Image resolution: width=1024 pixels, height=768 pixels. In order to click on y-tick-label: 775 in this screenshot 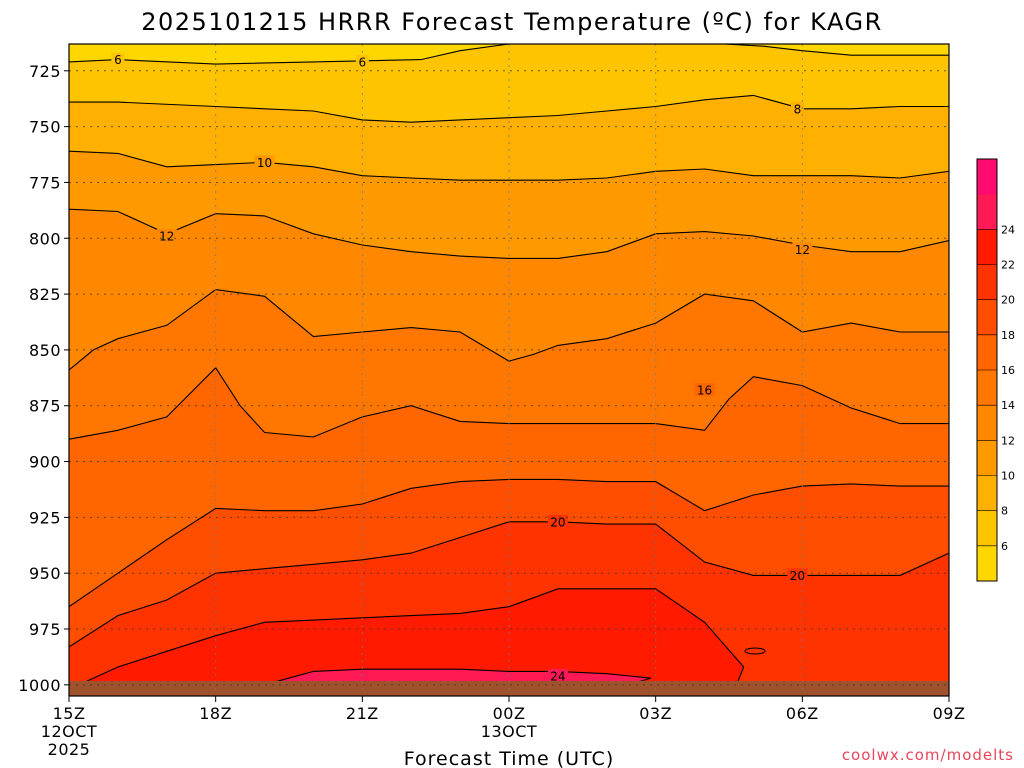, I will do `click(45, 182)`.